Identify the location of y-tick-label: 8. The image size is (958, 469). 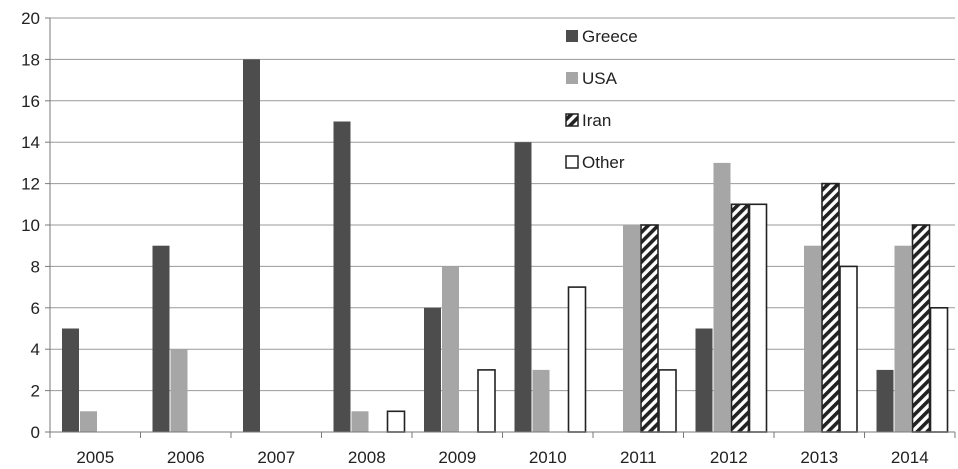
(35, 266).